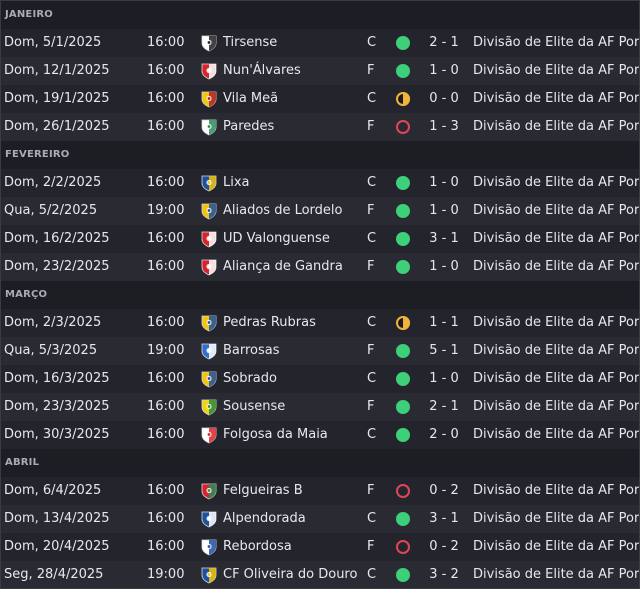 Image resolution: width=640 pixels, height=589 pixels. I want to click on opponent-name: Vila Meã, so click(251, 98).